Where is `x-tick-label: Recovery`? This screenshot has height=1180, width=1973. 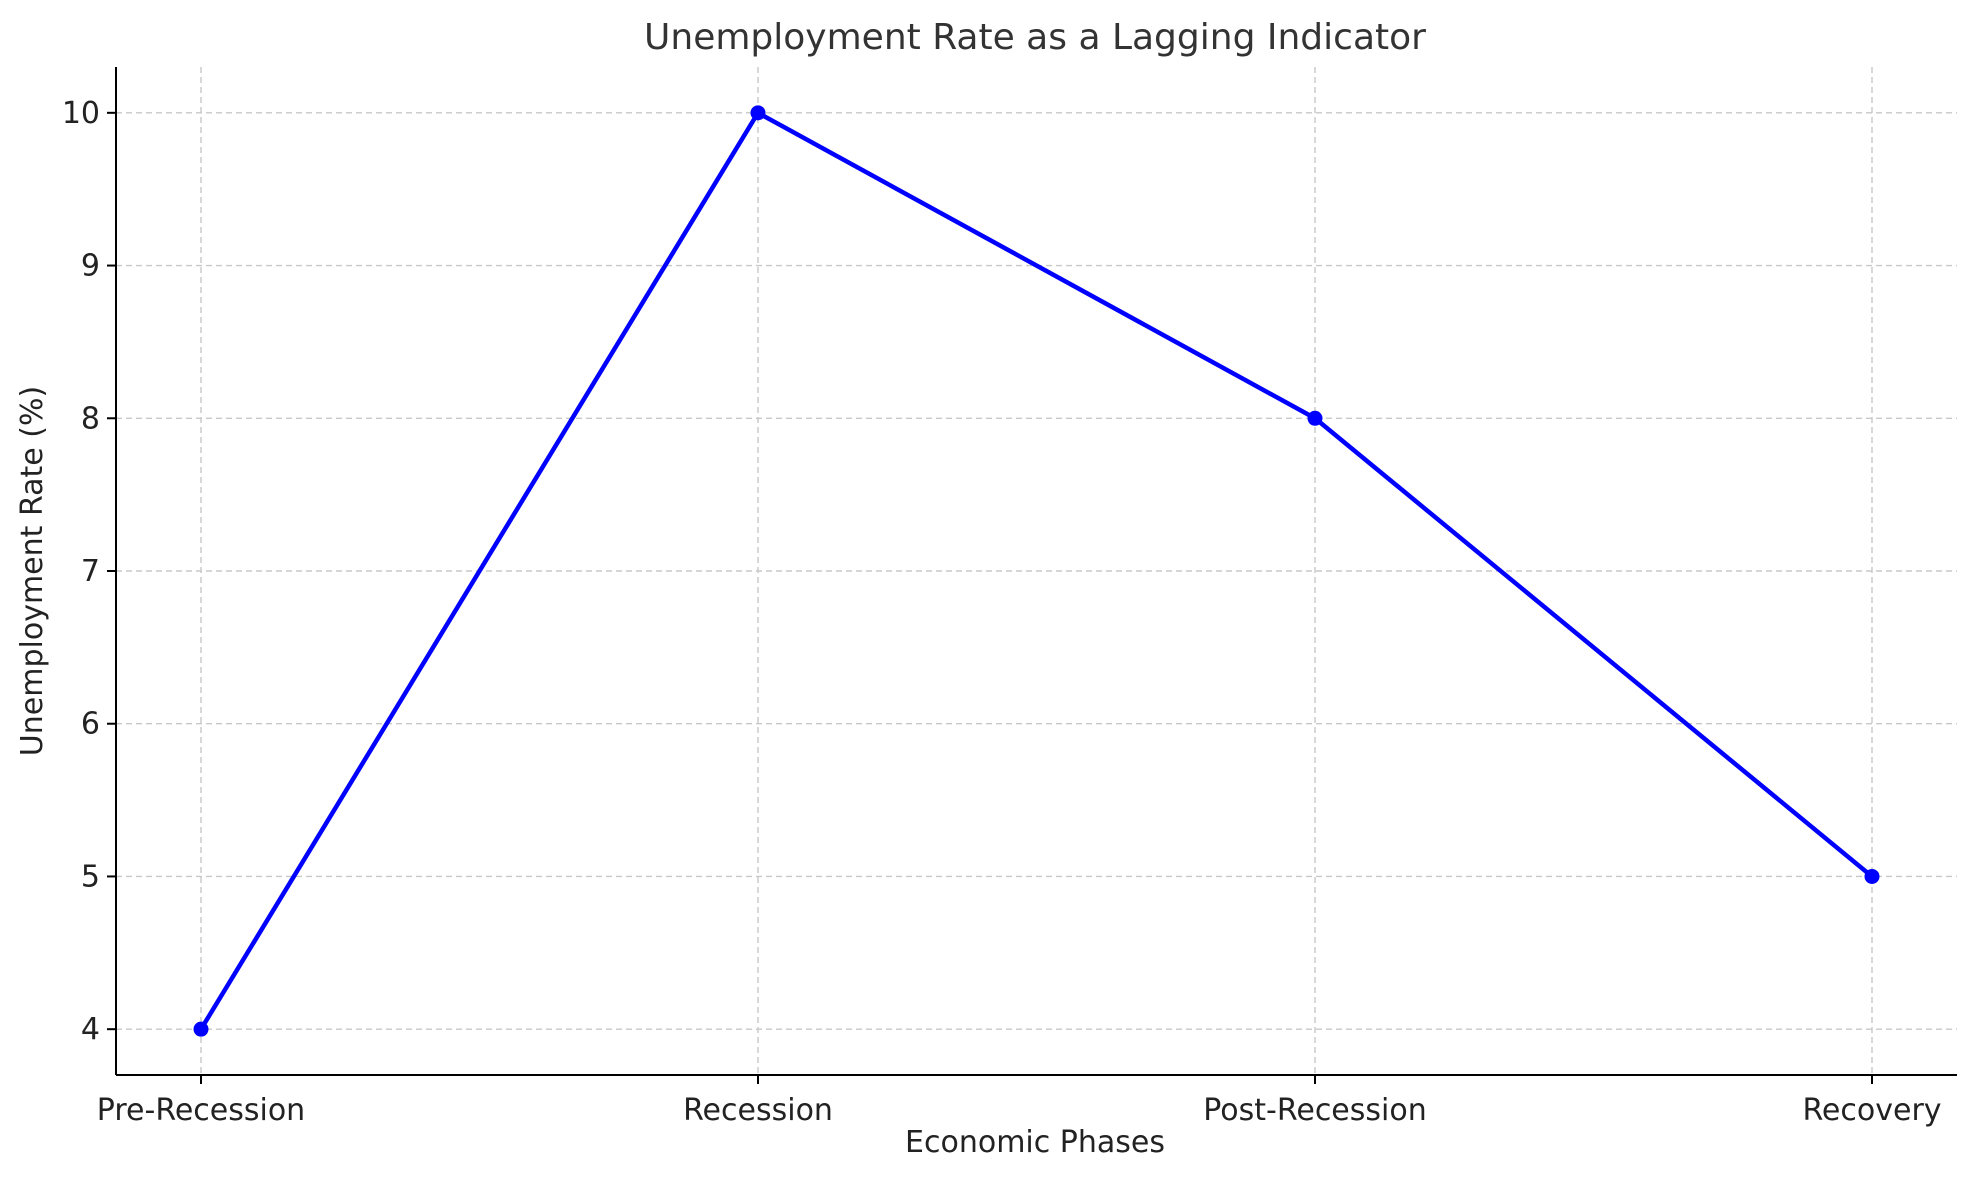 x-tick-label: Recovery is located at coordinates (1871, 1110).